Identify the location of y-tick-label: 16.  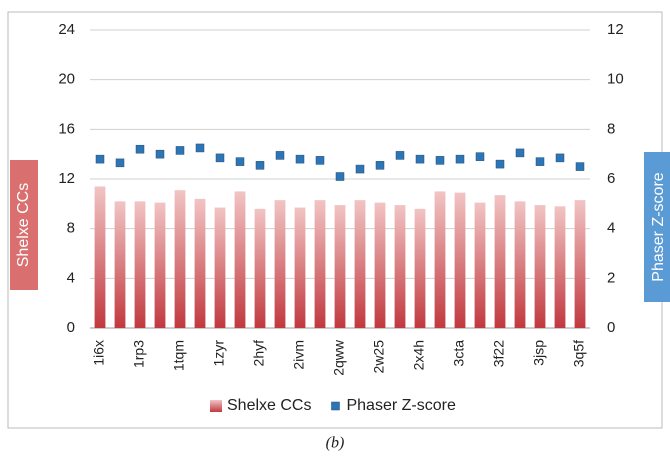
(66, 128).